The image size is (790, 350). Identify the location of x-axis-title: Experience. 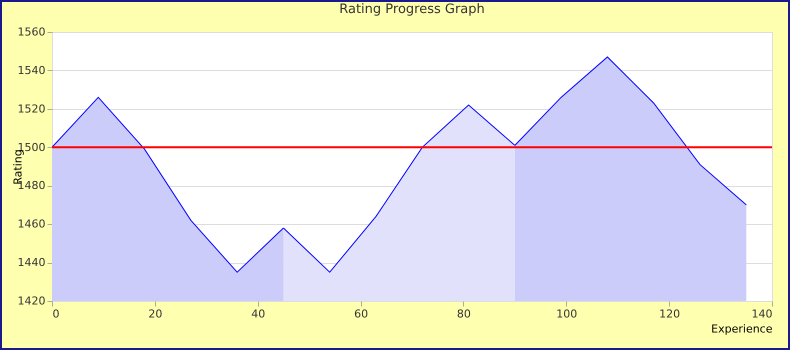
(742, 329).